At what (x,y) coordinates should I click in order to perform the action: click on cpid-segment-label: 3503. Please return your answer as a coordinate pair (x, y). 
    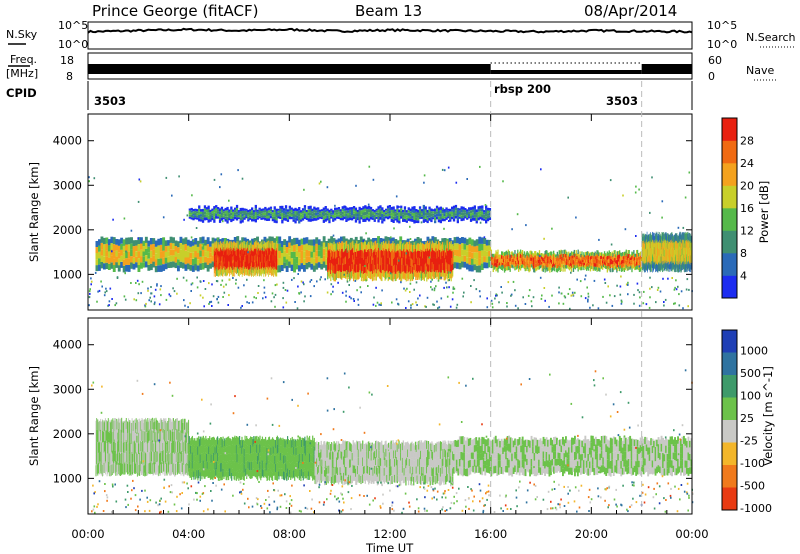
    Looking at the image, I should click on (622, 101).